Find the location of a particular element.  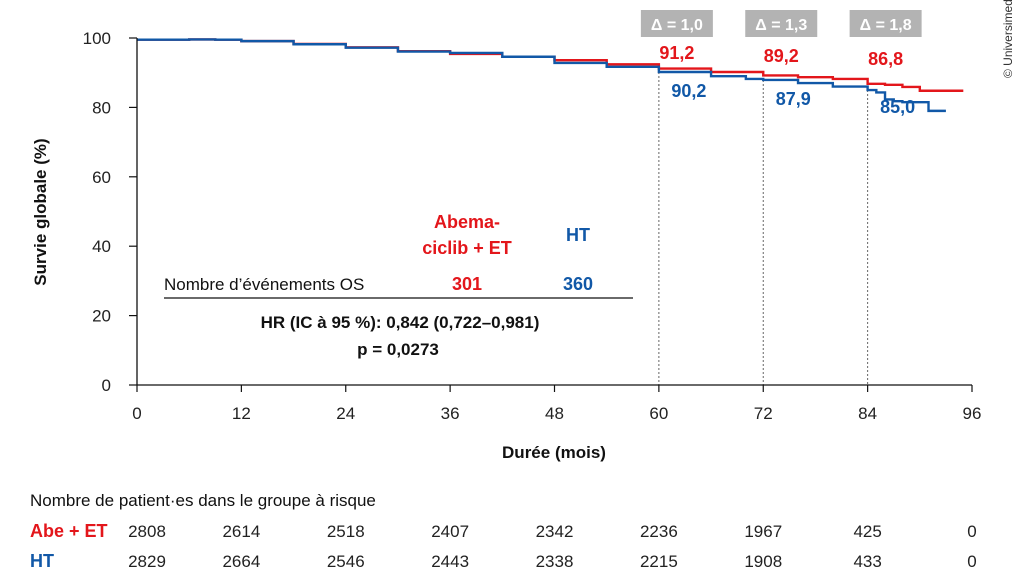

y-tick-label: 40 is located at coordinates (101, 246).